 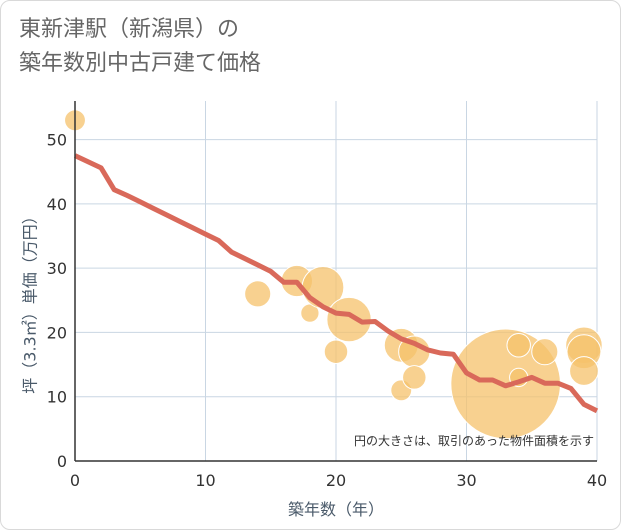 I want to click on x-axis-title: 築年数（年）, so click(x=336, y=509).